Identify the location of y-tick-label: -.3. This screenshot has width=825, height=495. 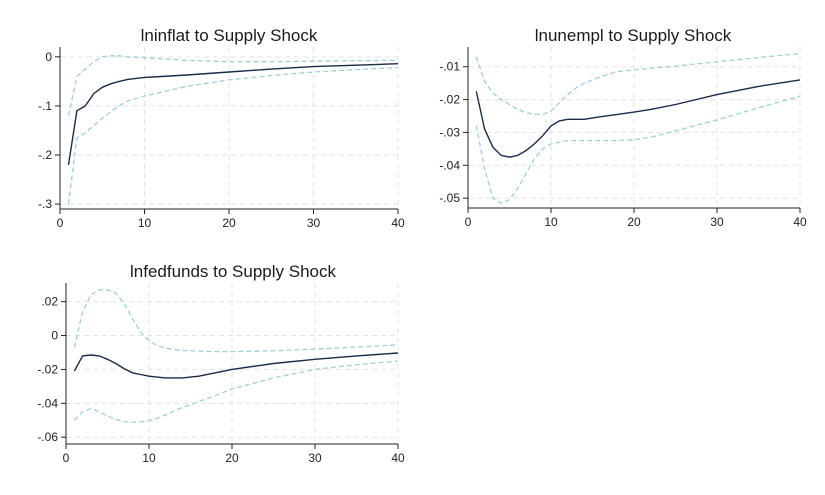
(45, 204).